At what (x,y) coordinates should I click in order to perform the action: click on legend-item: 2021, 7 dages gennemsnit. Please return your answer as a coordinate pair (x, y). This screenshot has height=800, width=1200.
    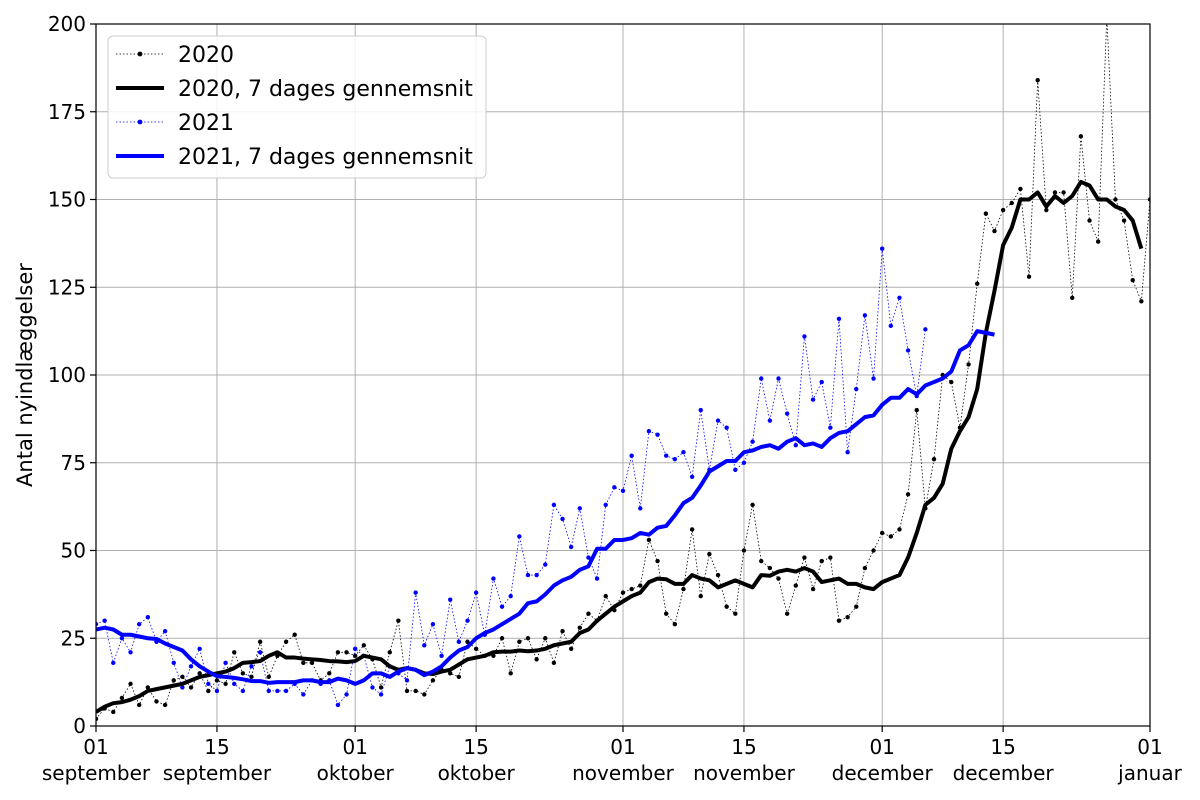
    Looking at the image, I should click on (294, 157).